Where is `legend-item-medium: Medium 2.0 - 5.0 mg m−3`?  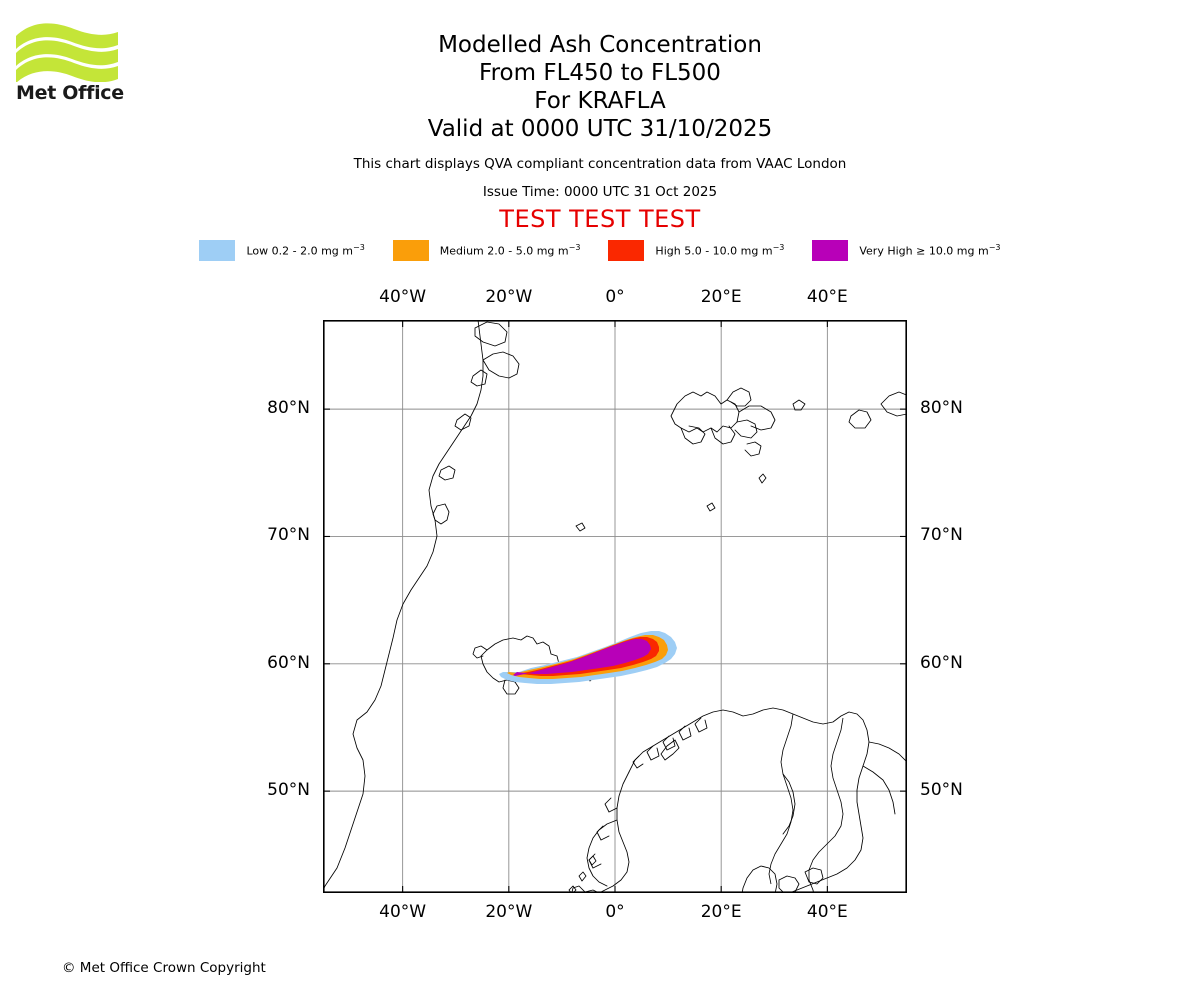
legend-item-medium: Medium 2.0 - 5.0 mg m−3 is located at coordinates (486, 250).